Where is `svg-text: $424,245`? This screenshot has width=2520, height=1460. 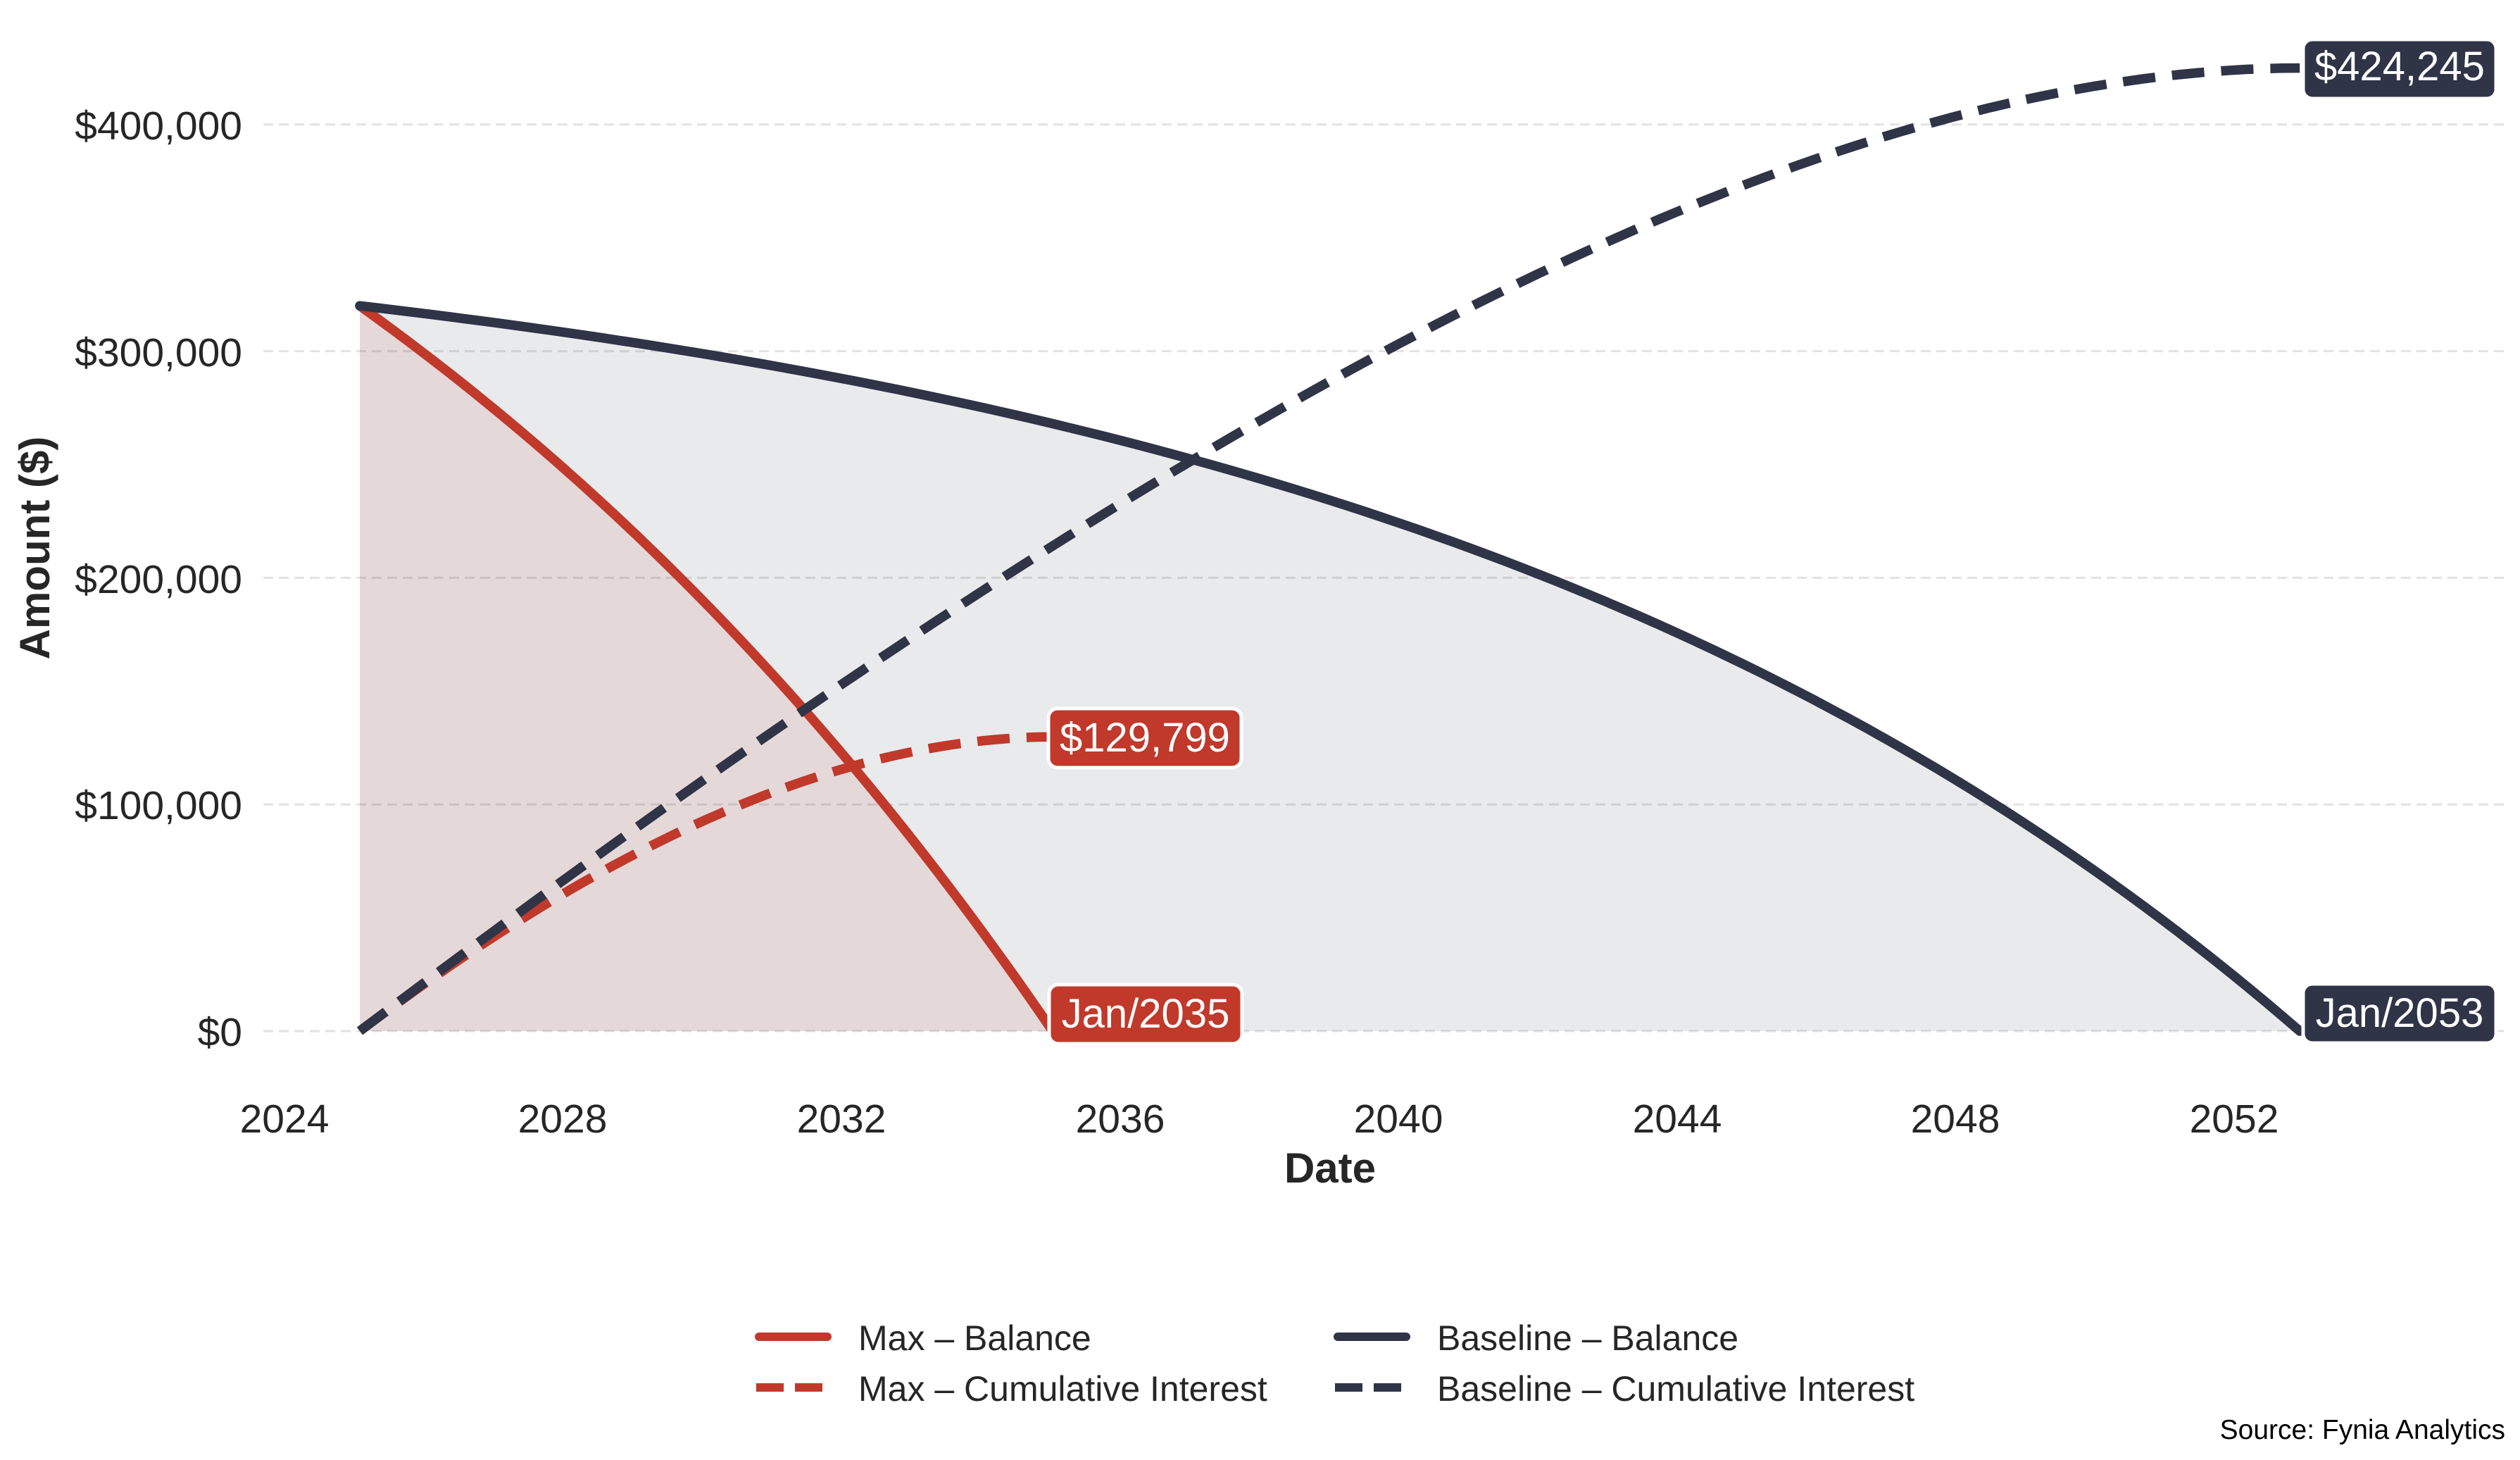
svg-text: $424,245 is located at coordinates (2400, 66).